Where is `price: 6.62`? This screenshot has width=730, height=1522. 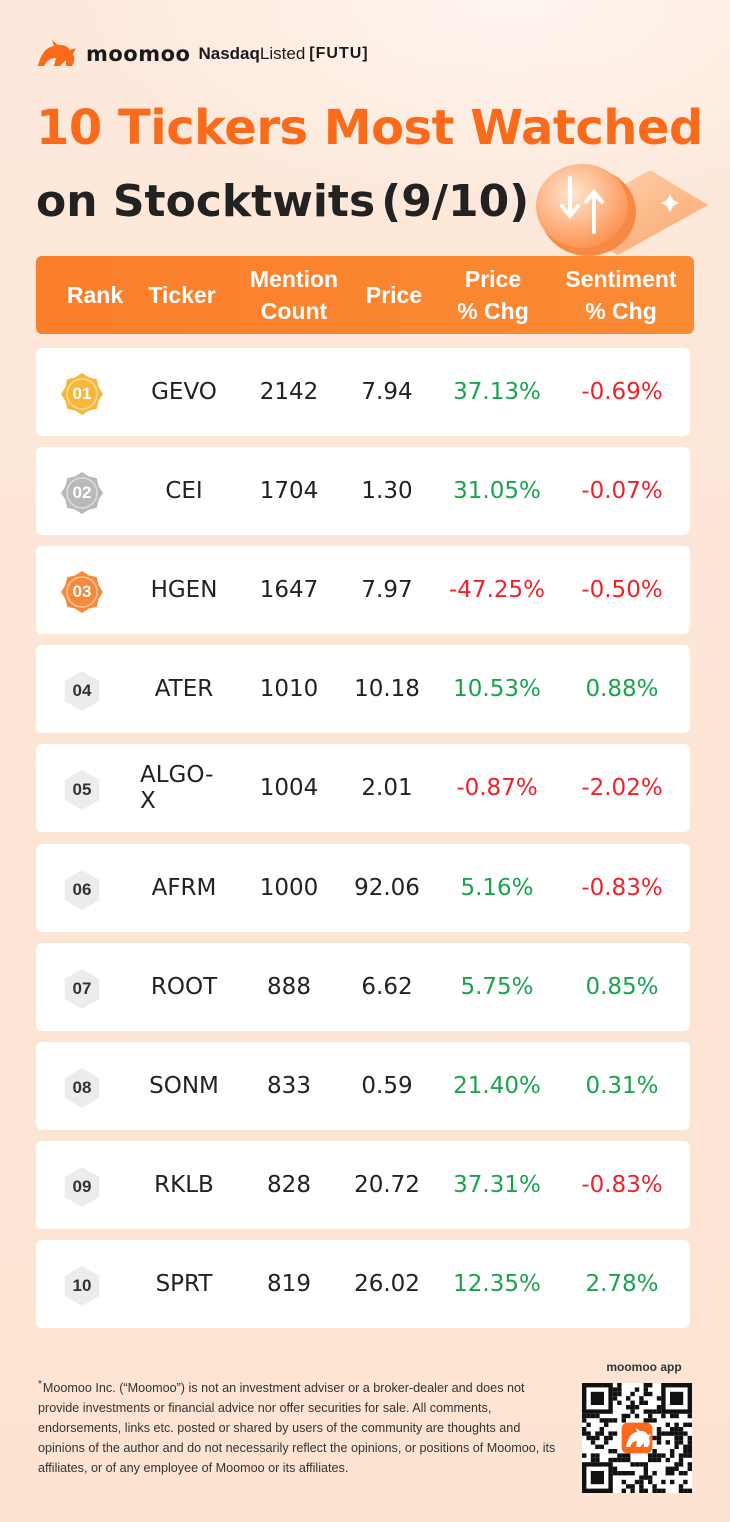 price: 6.62 is located at coordinates (387, 987).